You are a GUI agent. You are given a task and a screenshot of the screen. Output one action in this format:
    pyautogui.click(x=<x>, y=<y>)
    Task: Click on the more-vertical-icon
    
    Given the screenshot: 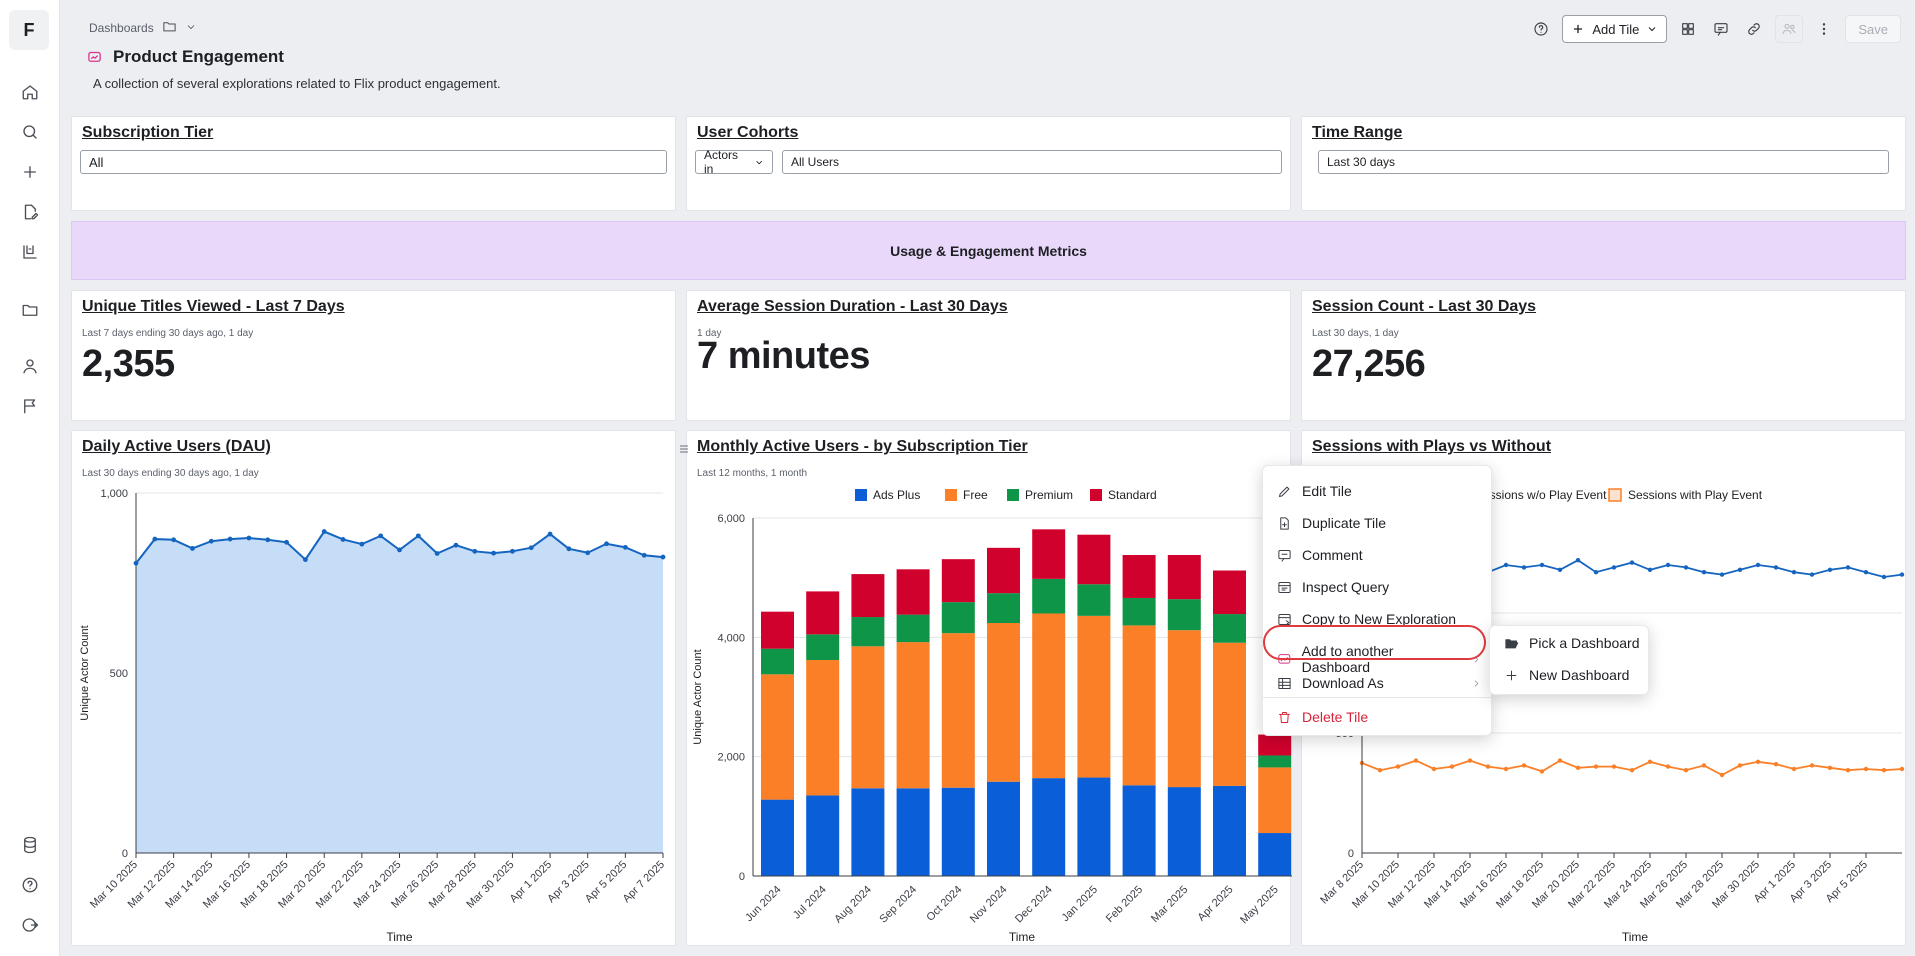 What is the action you would take?
    pyautogui.click(x=1824, y=29)
    